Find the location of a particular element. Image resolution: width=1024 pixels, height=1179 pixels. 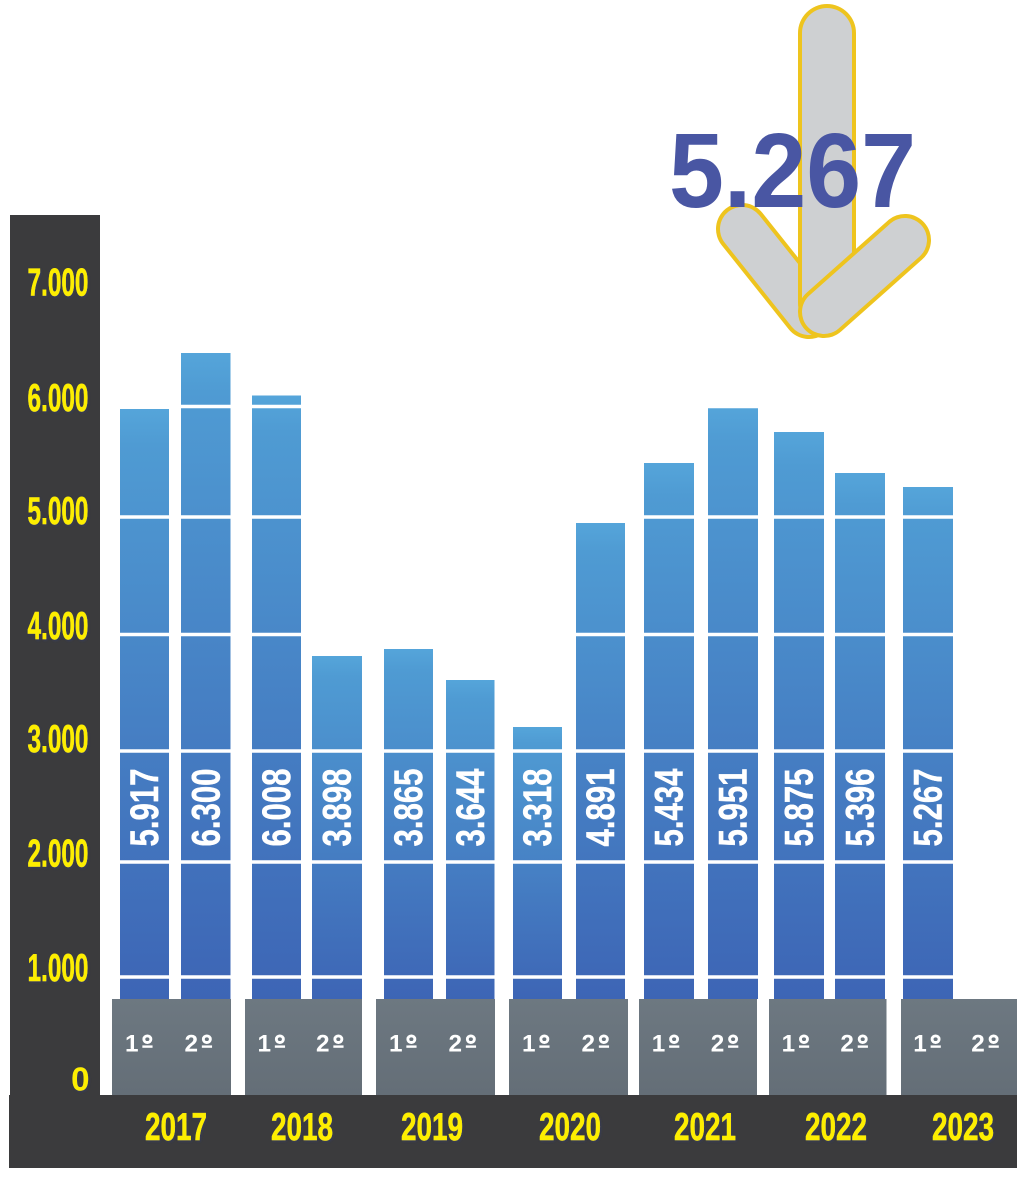

svg-text: 2020 is located at coordinates (570, 1127).